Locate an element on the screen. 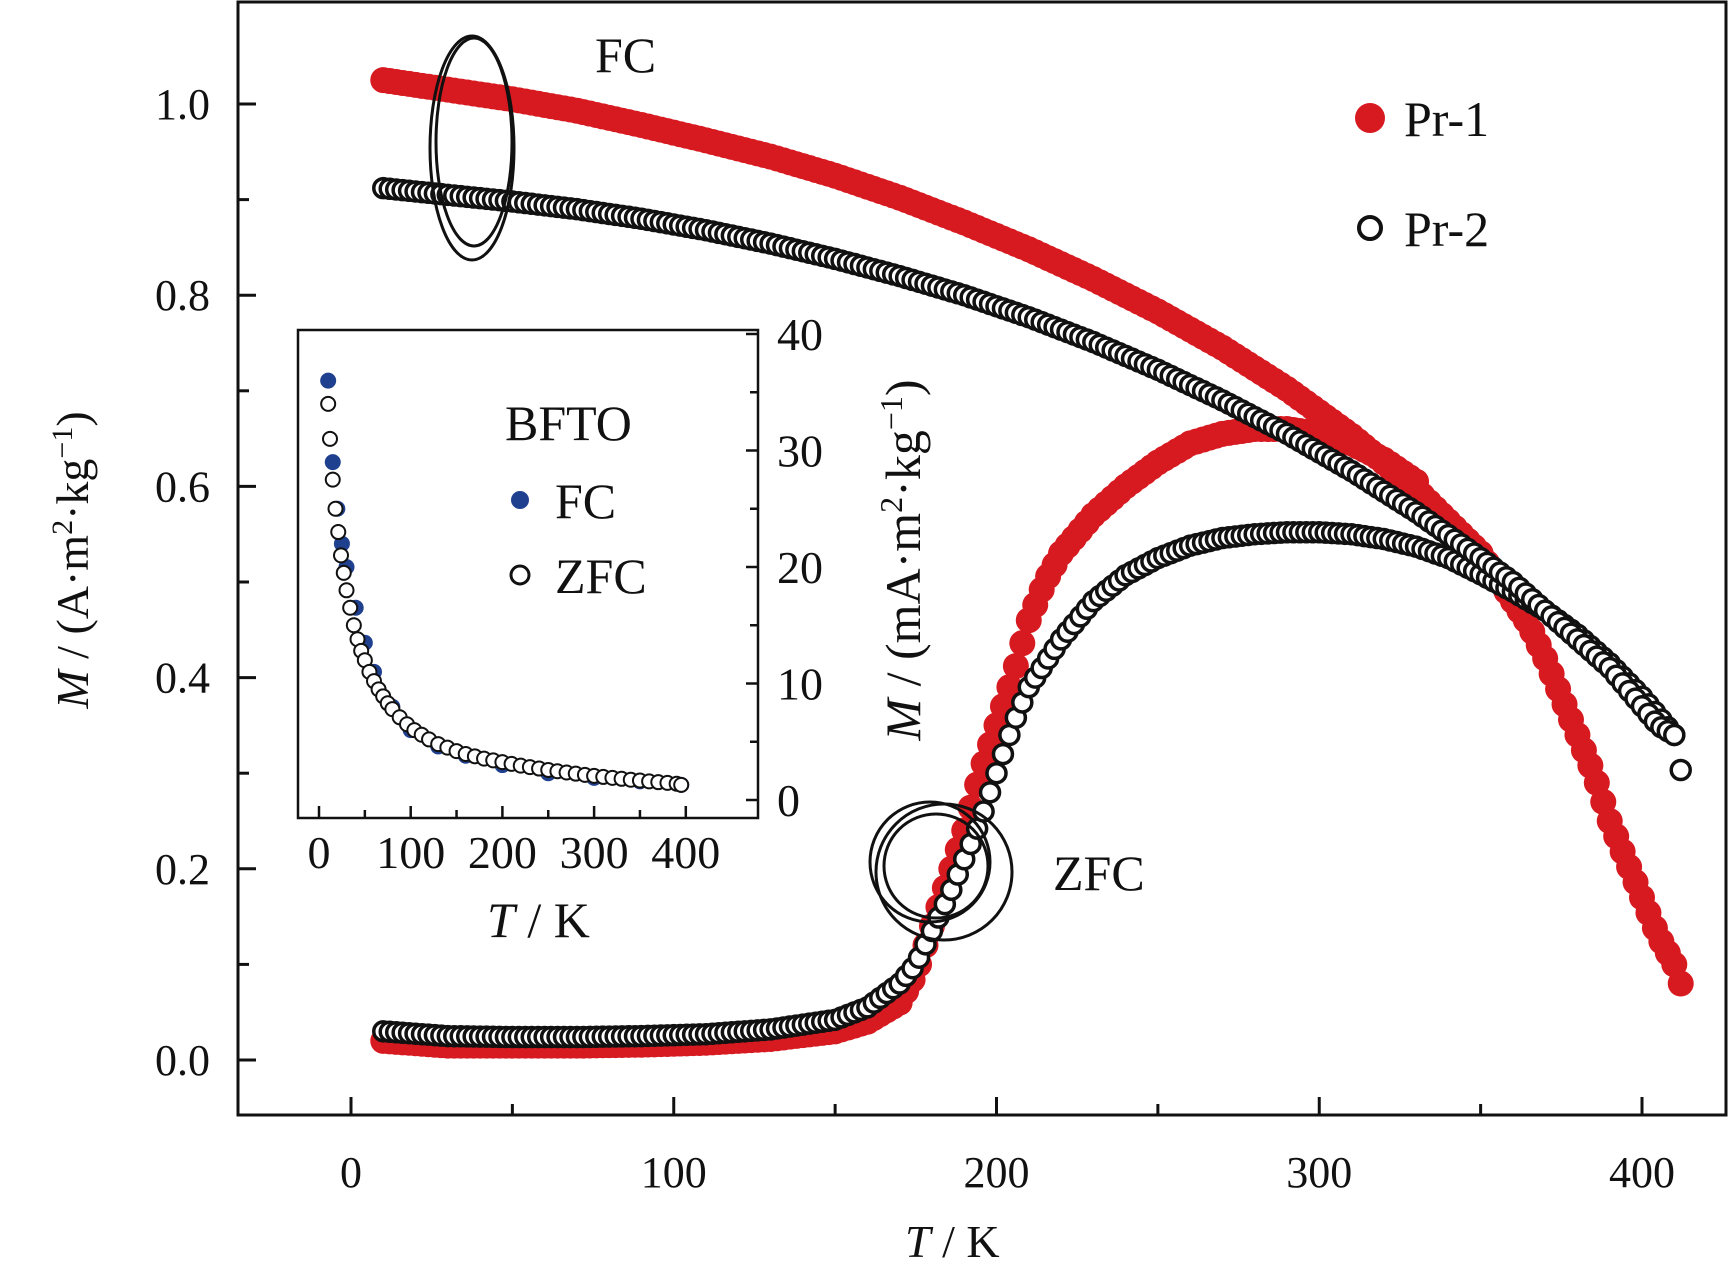  y-tick-label: 0.0 is located at coordinates (182, 1060).